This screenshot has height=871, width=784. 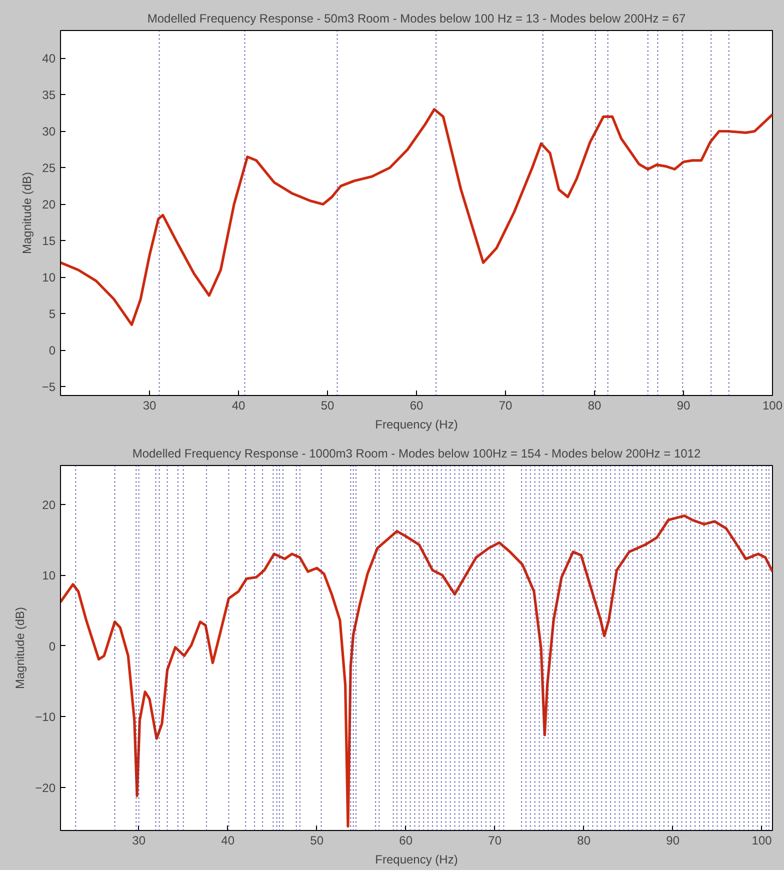 What do you see at coordinates (49, 59) in the screenshot?
I see `y-tick-label: 40` at bounding box center [49, 59].